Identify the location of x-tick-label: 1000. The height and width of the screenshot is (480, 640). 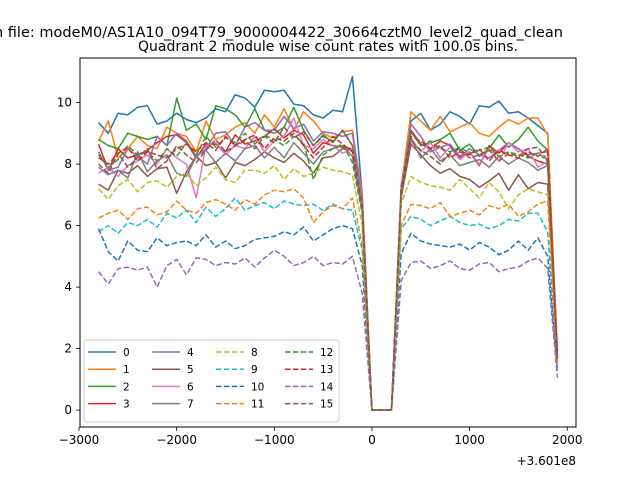
(469, 440).